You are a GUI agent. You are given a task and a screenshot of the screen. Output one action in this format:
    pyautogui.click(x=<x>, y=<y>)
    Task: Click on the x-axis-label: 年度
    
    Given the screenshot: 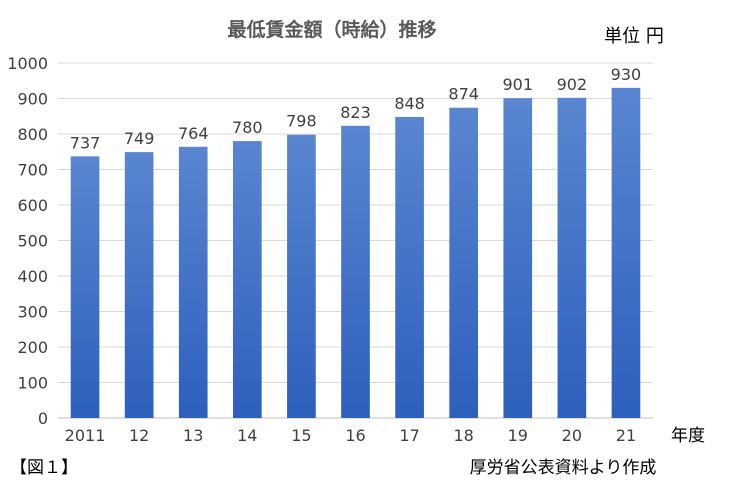 What is the action you would take?
    pyautogui.click(x=688, y=436)
    